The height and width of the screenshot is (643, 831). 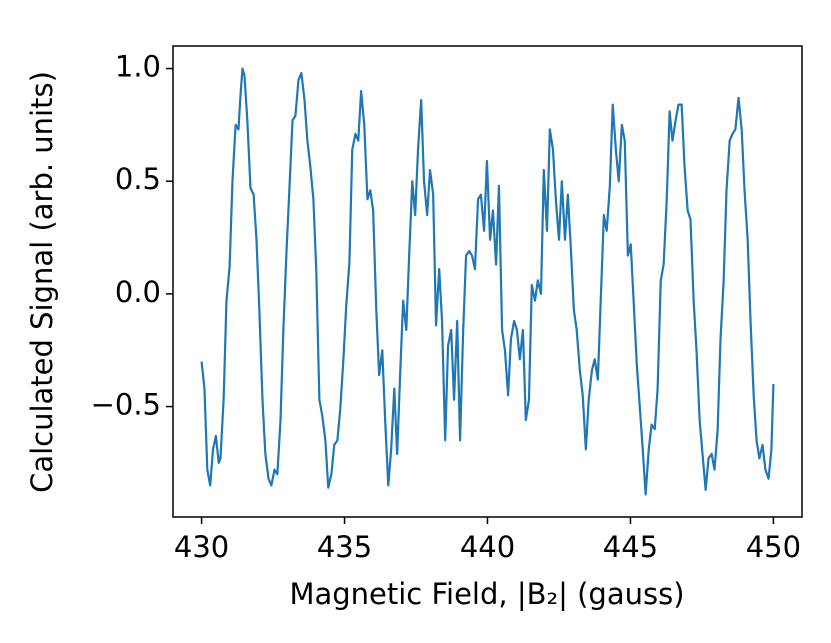 What do you see at coordinates (42, 282) in the screenshot?
I see `y-axis-label: Calculated Signal (arb. units)` at bounding box center [42, 282].